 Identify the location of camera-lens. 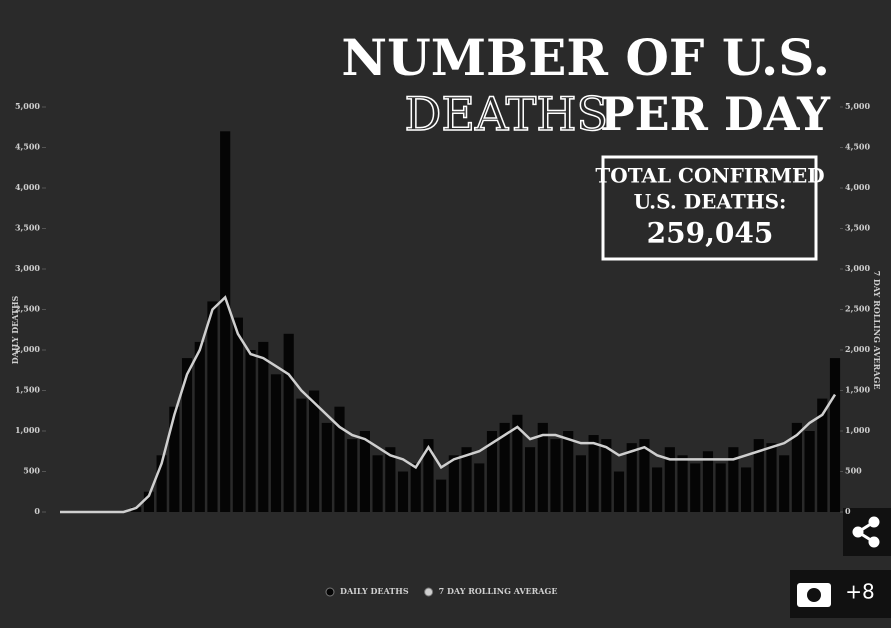
(814, 595).